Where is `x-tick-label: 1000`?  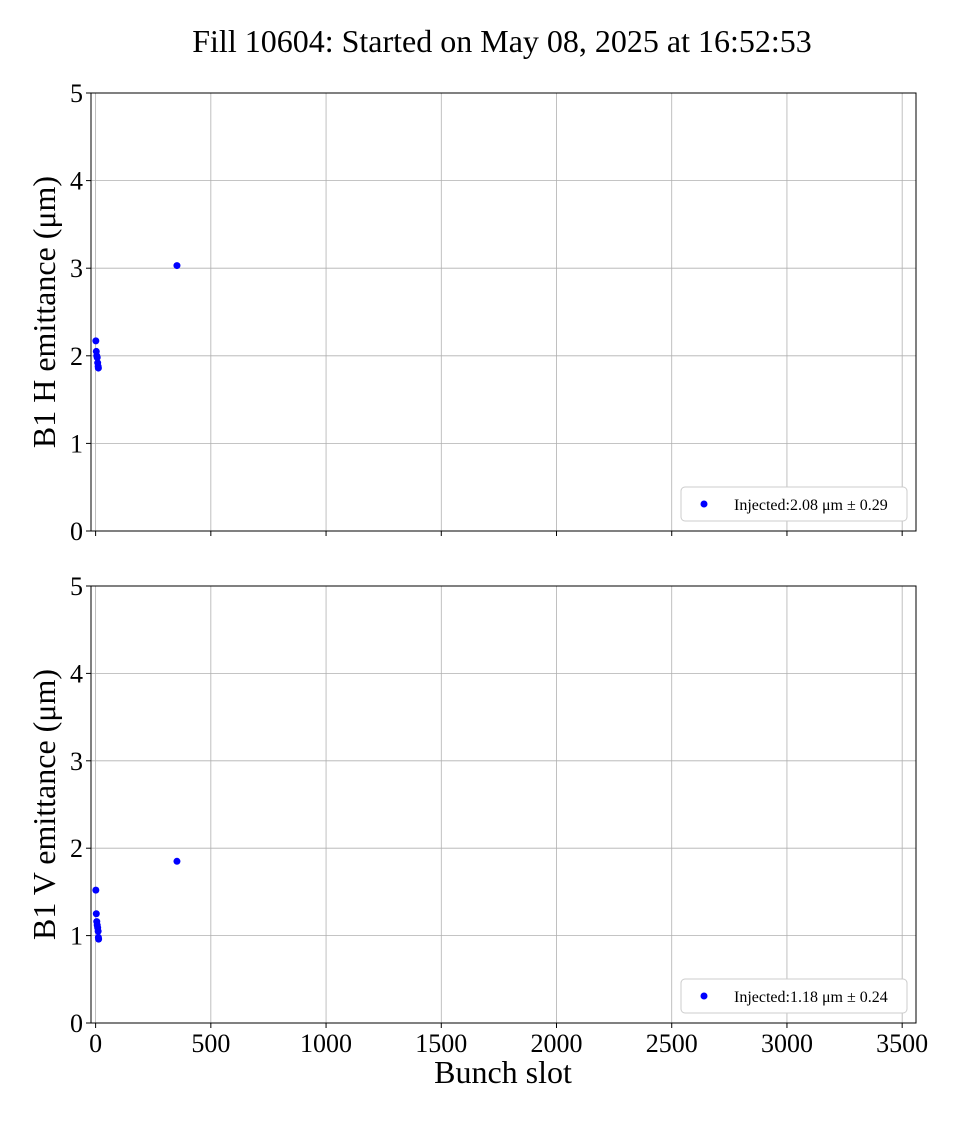
x-tick-label: 1000 is located at coordinates (326, 1043).